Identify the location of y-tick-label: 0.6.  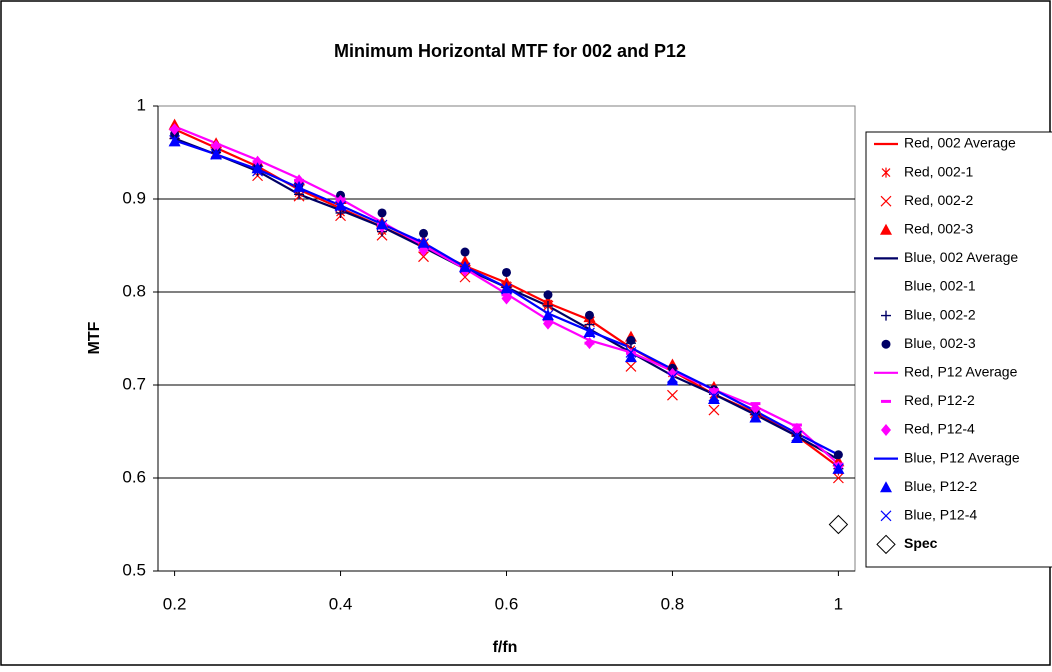
(134, 476).